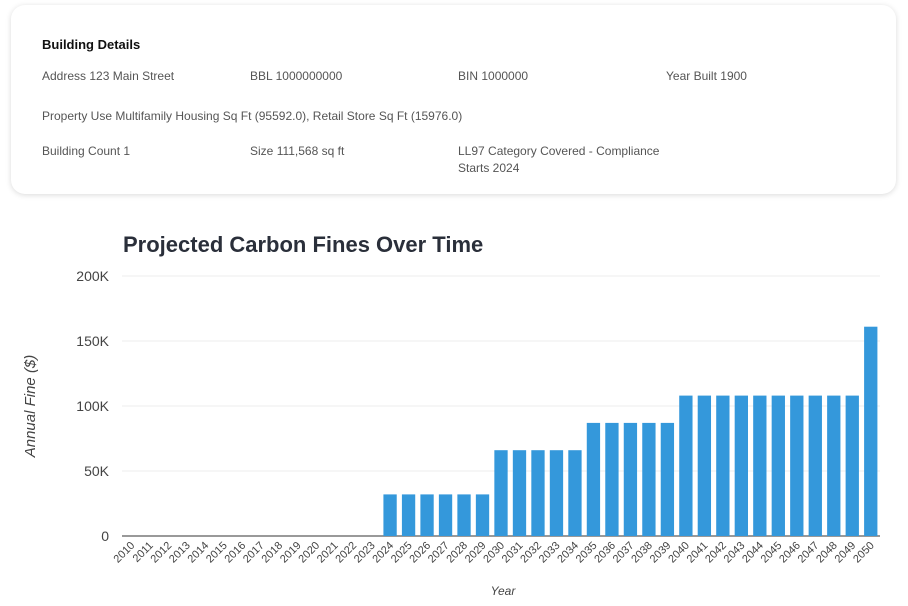 The width and height of the screenshot is (908, 606). What do you see at coordinates (127, 151) in the screenshot?
I see `building-count-value: 1` at bounding box center [127, 151].